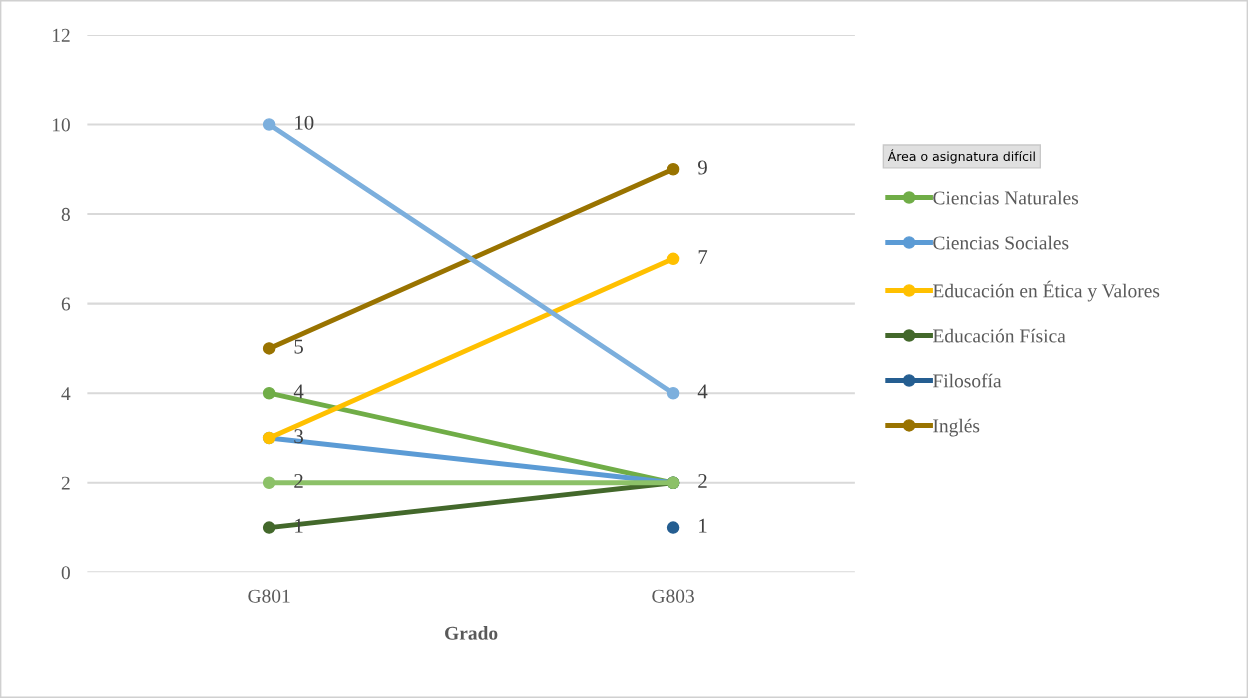 Image resolution: width=1248 pixels, height=698 pixels. Describe the element at coordinates (703, 525) in the screenshot. I see `data-label: 1` at that location.